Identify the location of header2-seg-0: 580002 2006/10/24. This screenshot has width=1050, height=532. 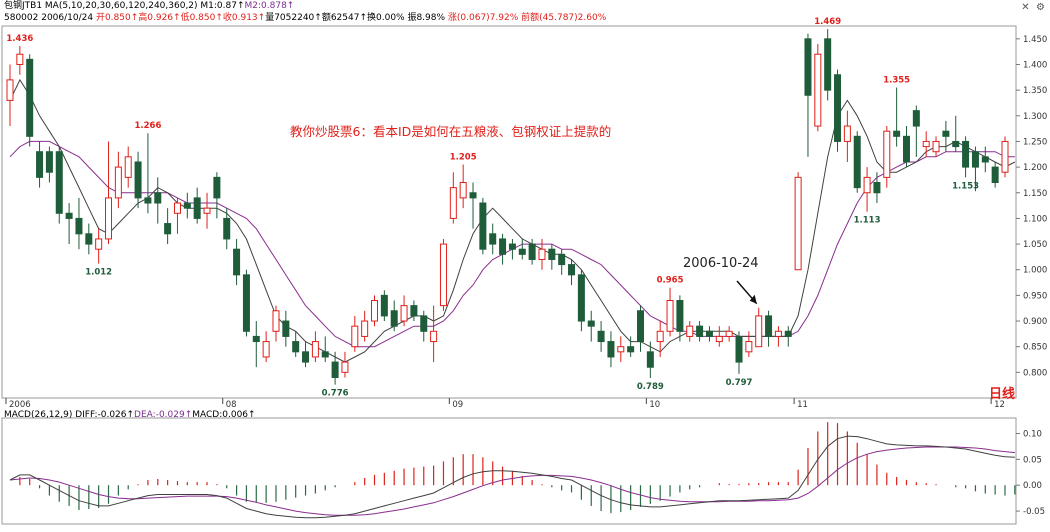
(50, 18).